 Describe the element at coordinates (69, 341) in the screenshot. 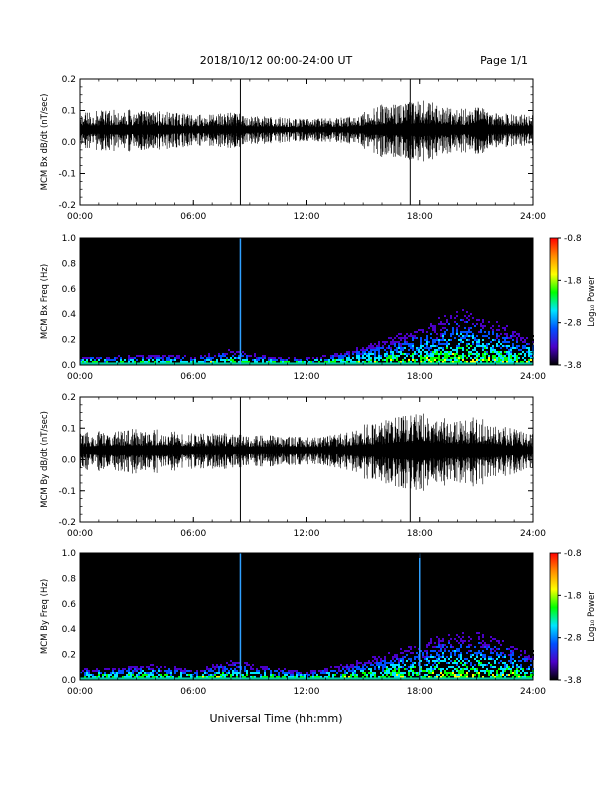

I see `y-tick-label: 0.2` at that location.